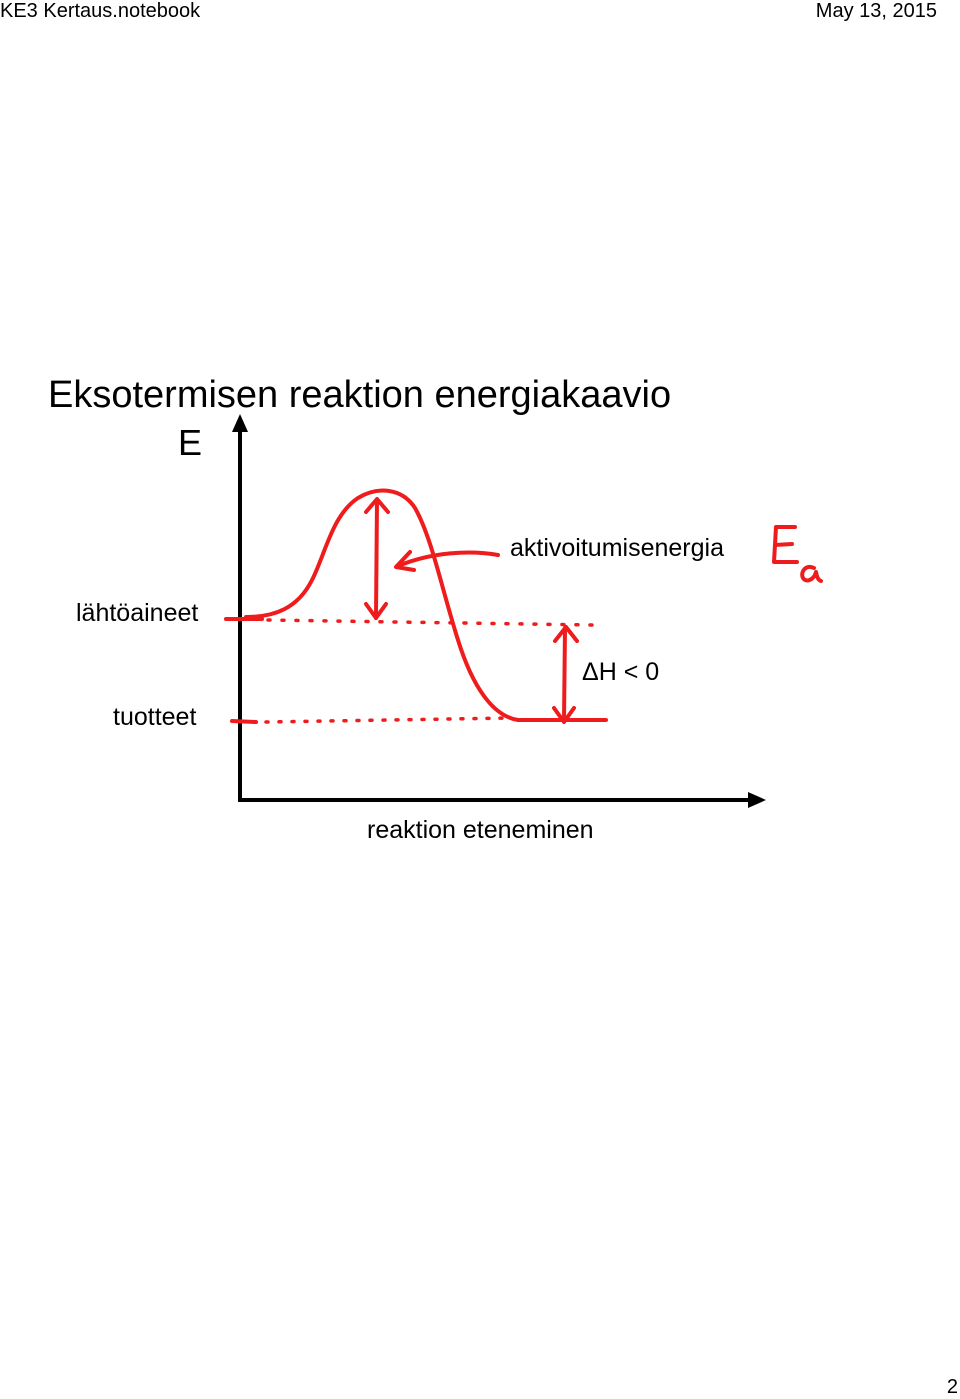 The image size is (960, 1399). I want to click on activation-energy-arrow, so click(377, 558).